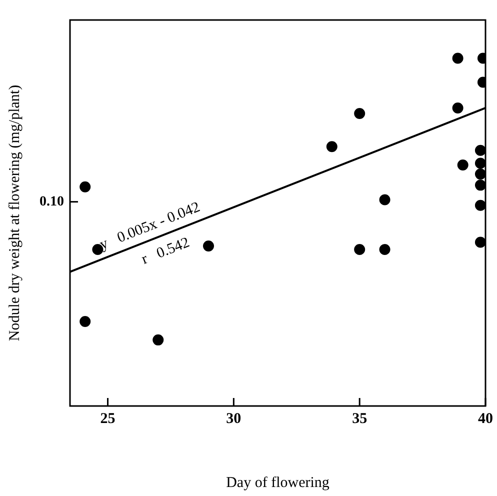 This screenshot has width=497, height=496. What do you see at coordinates (360, 418) in the screenshot?
I see `x-tick-label: 35` at bounding box center [360, 418].